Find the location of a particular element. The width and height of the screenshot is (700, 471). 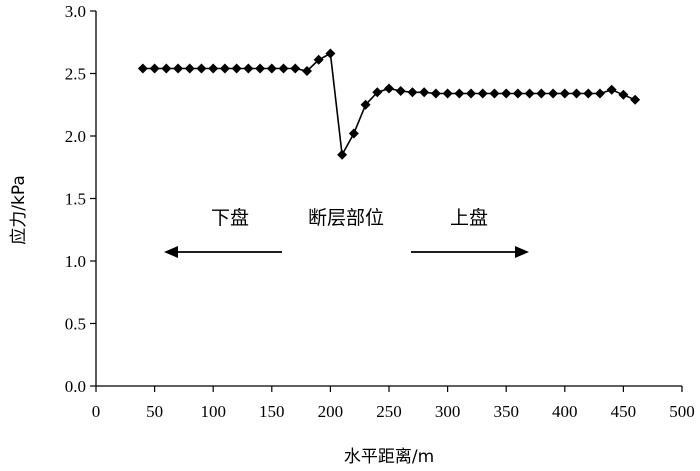

y-tick-label: 0.0 is located at coordinates (75, 386).